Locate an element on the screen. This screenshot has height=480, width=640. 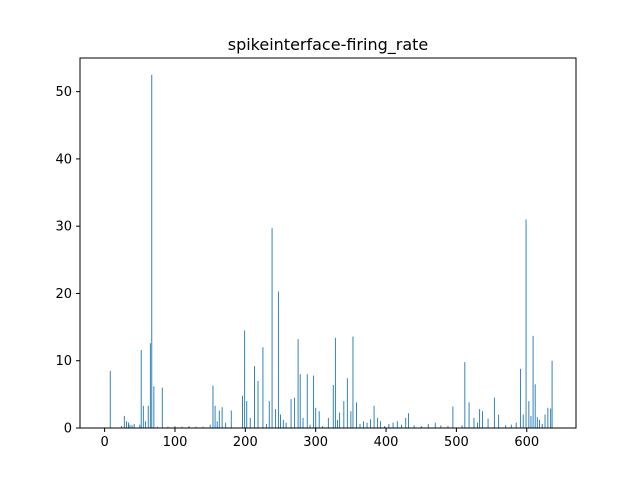
y-tick-label: 20 is located at coordinates (63, 294).